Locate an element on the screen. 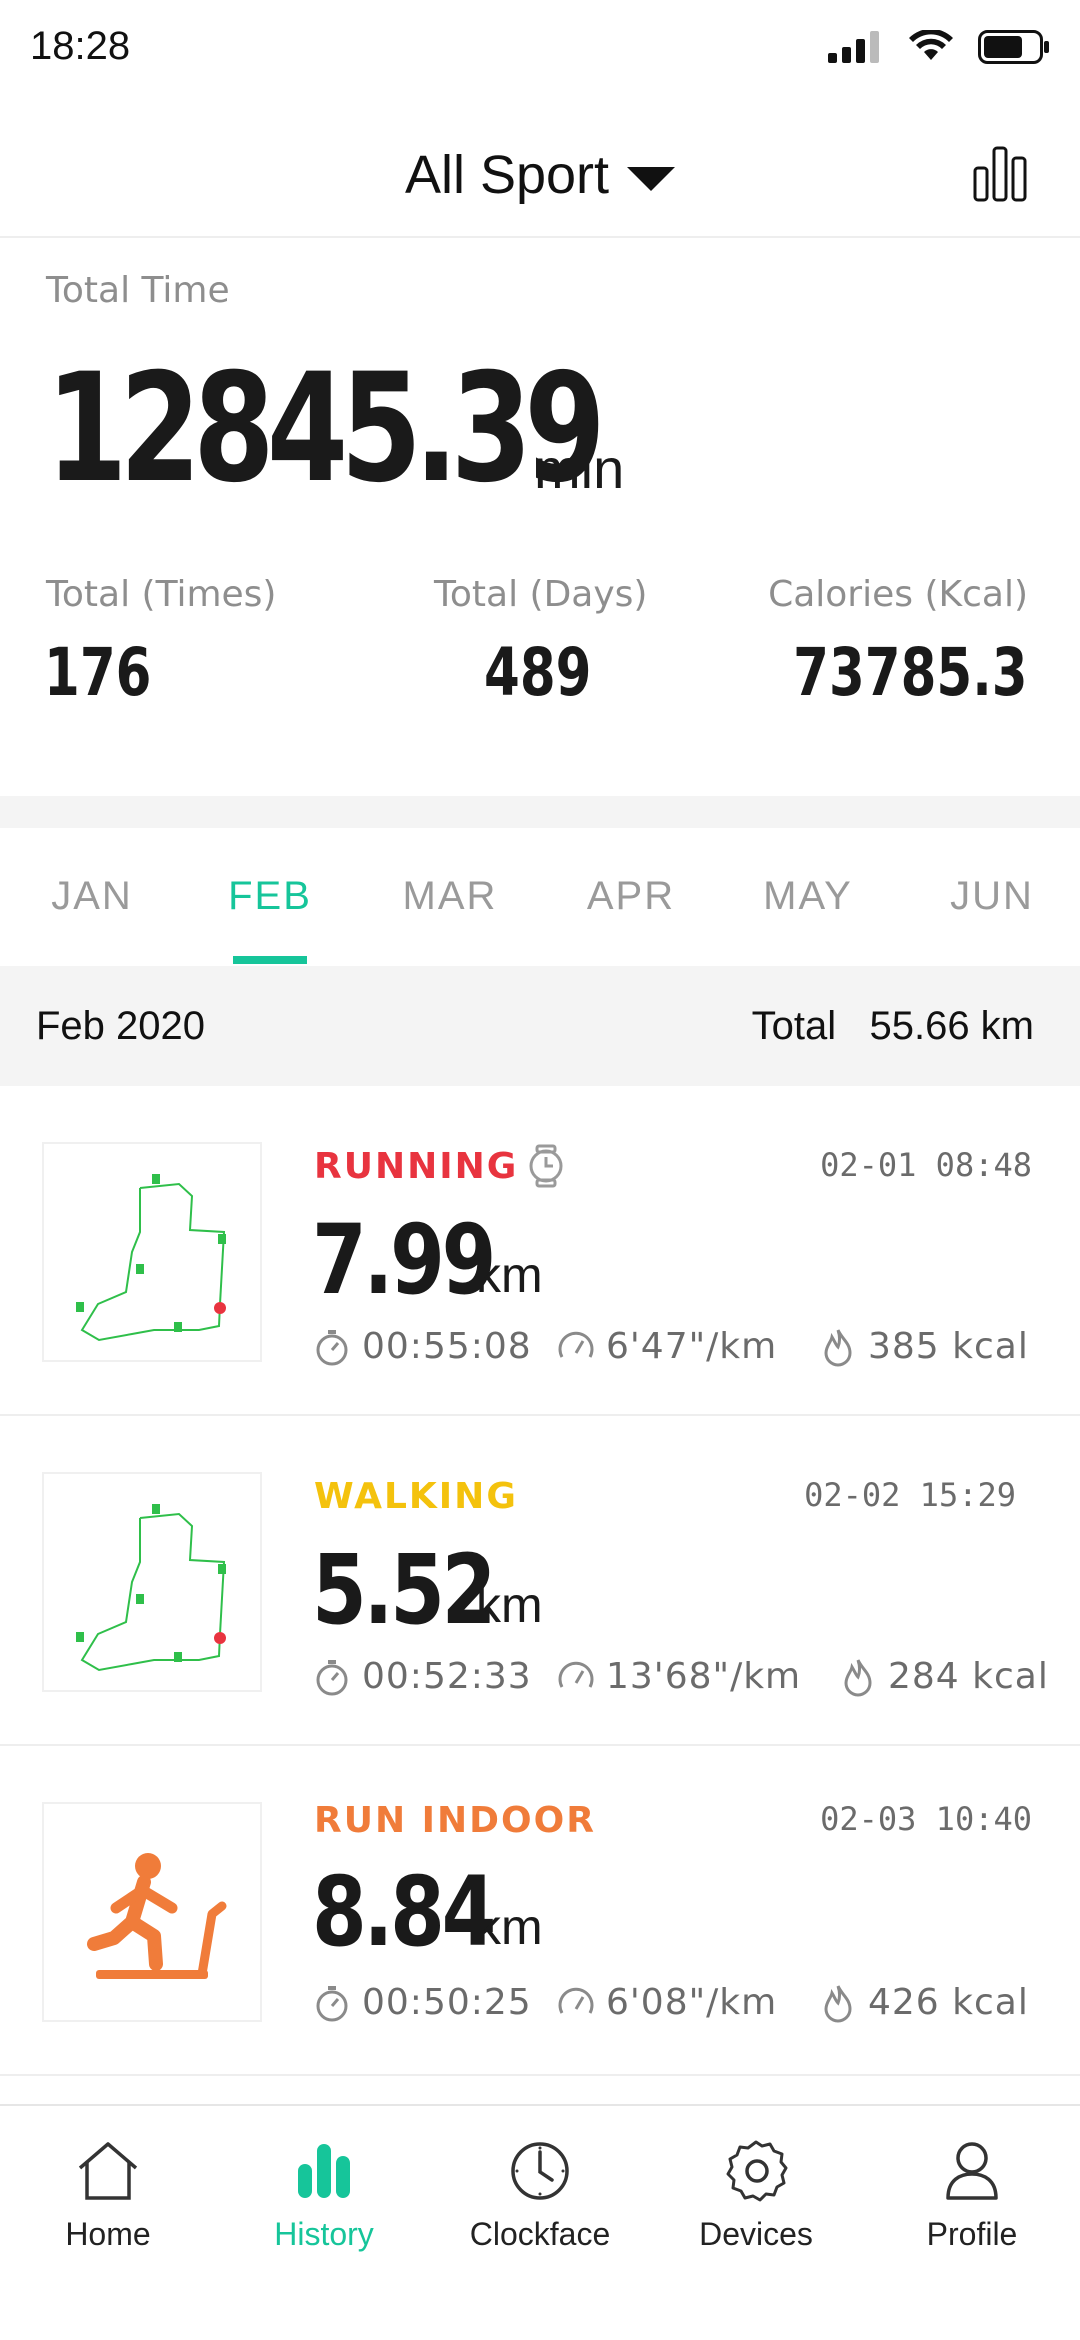 This screenshot has height=2340, width=1080. tab-jun: JUN is located at coordinates (992, 896).